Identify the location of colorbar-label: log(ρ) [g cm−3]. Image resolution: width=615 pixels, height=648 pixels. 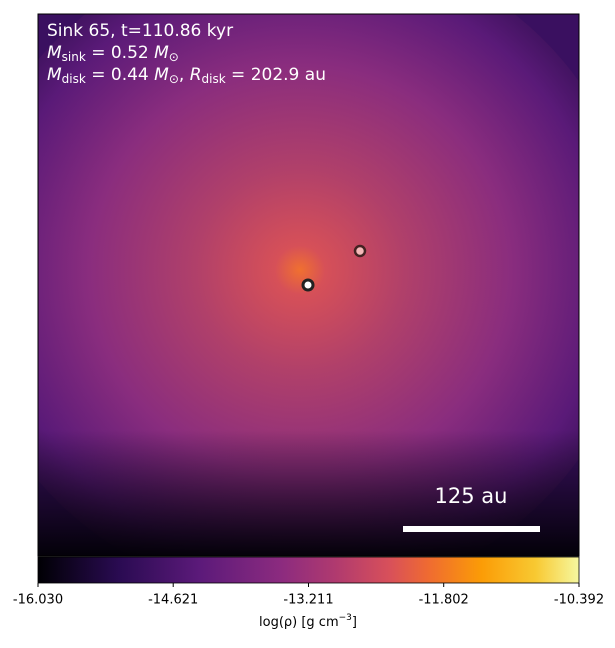
(308, 621).